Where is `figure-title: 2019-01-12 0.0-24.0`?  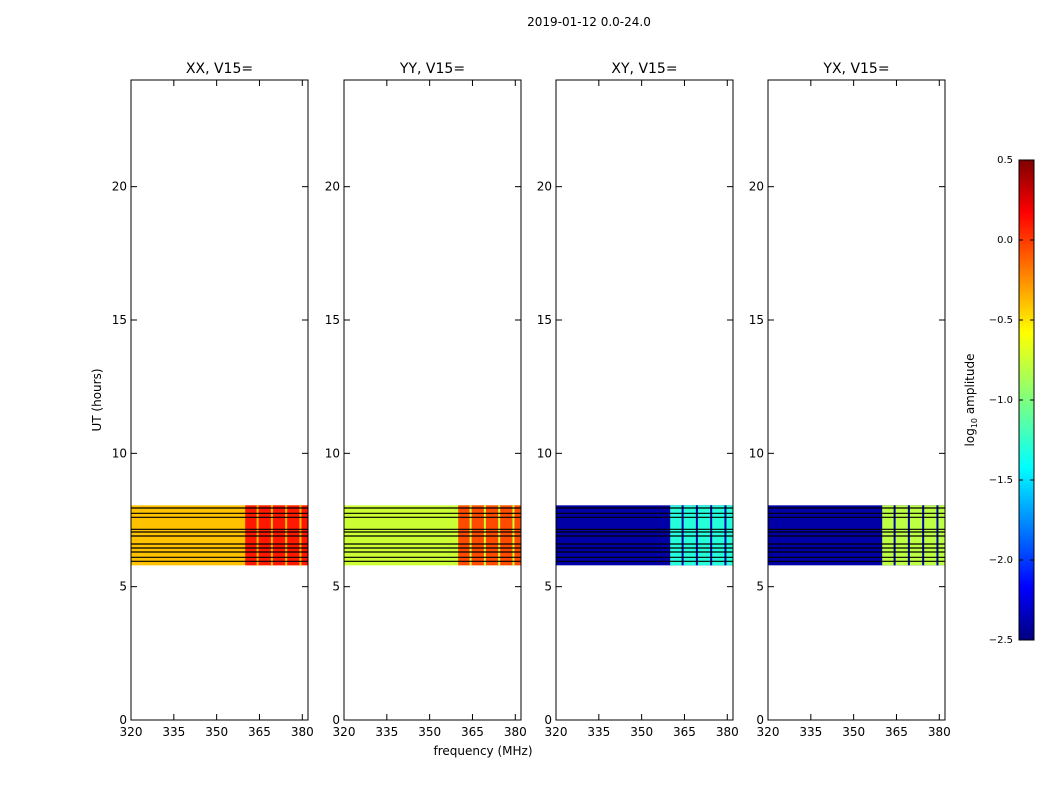
figure-title: 2019-01-12 0.0-24.0 is located at coordinates (589, 22).